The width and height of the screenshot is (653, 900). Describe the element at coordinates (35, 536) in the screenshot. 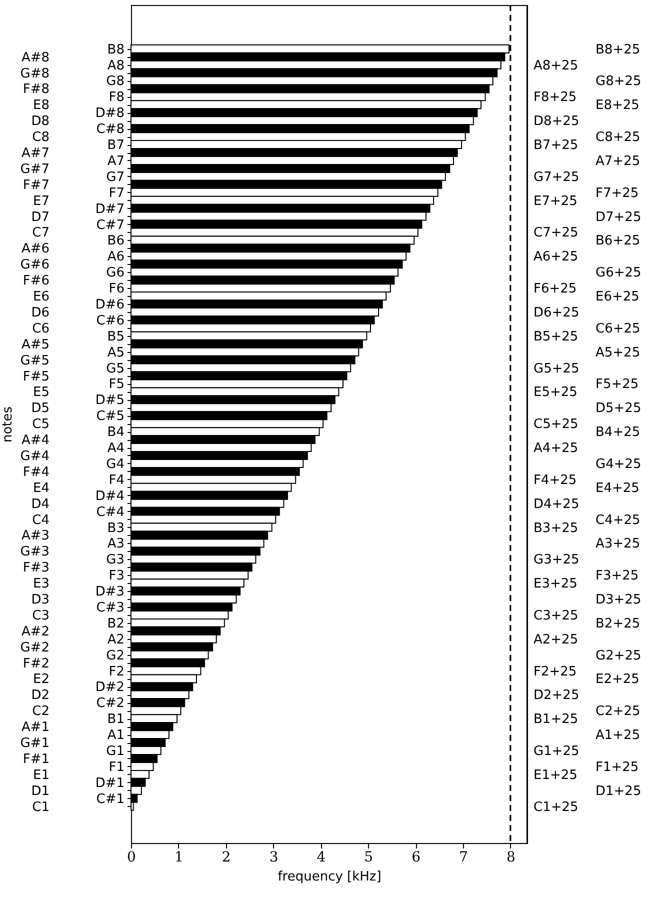

I see `y-tick-label: A#3` at that location.